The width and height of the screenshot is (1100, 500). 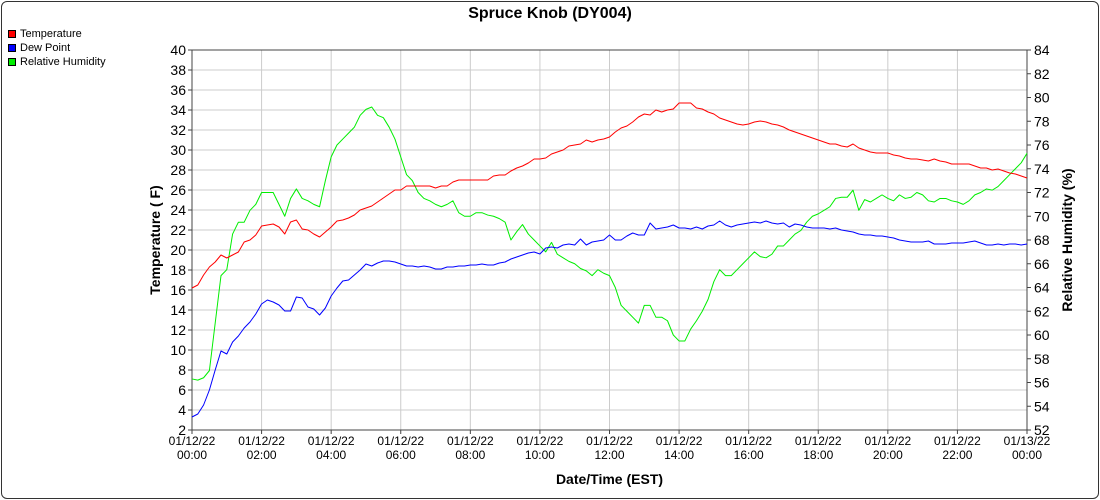 I want to click on y-right-tick-label: 58, so click(x=1042, y=359).